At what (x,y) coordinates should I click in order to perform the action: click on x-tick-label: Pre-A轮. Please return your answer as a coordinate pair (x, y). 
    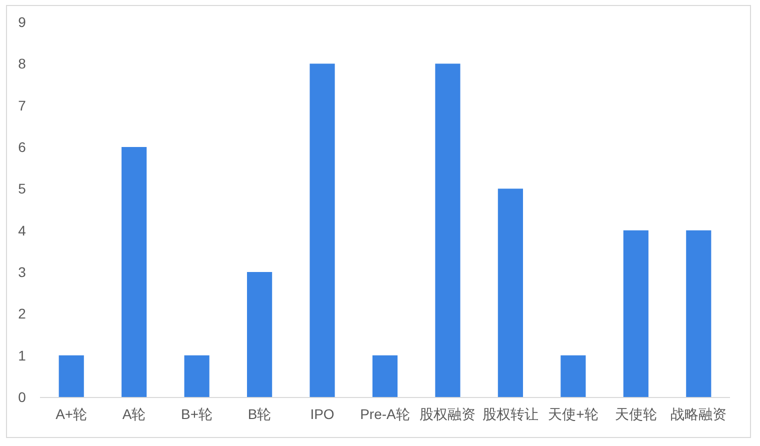
    Looking at the image, I should click on (385, 414).